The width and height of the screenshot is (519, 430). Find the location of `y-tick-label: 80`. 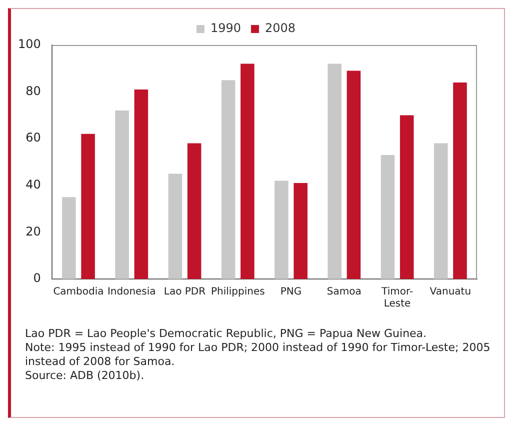

y-tick-label: 80 is located at coordinates (33, 91).